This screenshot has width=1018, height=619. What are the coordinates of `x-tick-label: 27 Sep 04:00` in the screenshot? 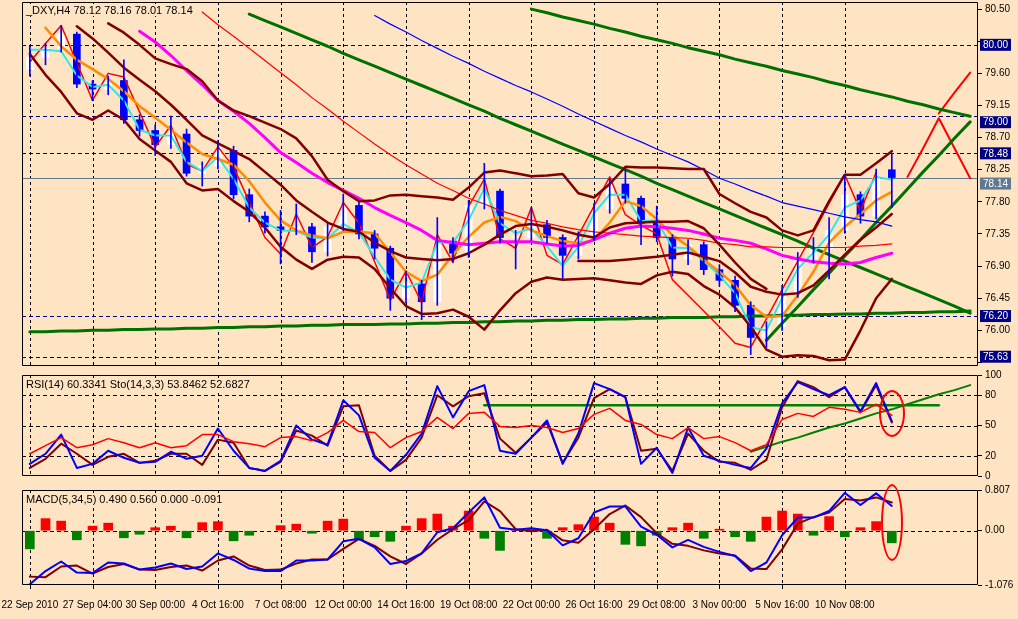 It's located at (92, 604).